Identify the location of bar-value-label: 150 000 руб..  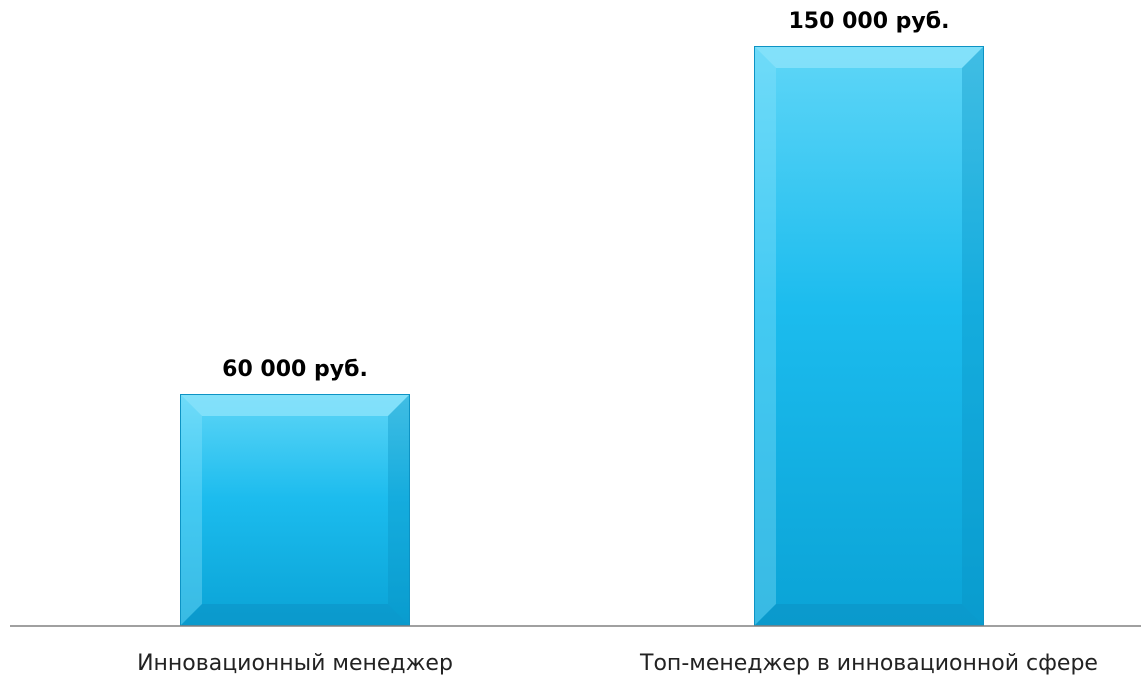
(869, 21).